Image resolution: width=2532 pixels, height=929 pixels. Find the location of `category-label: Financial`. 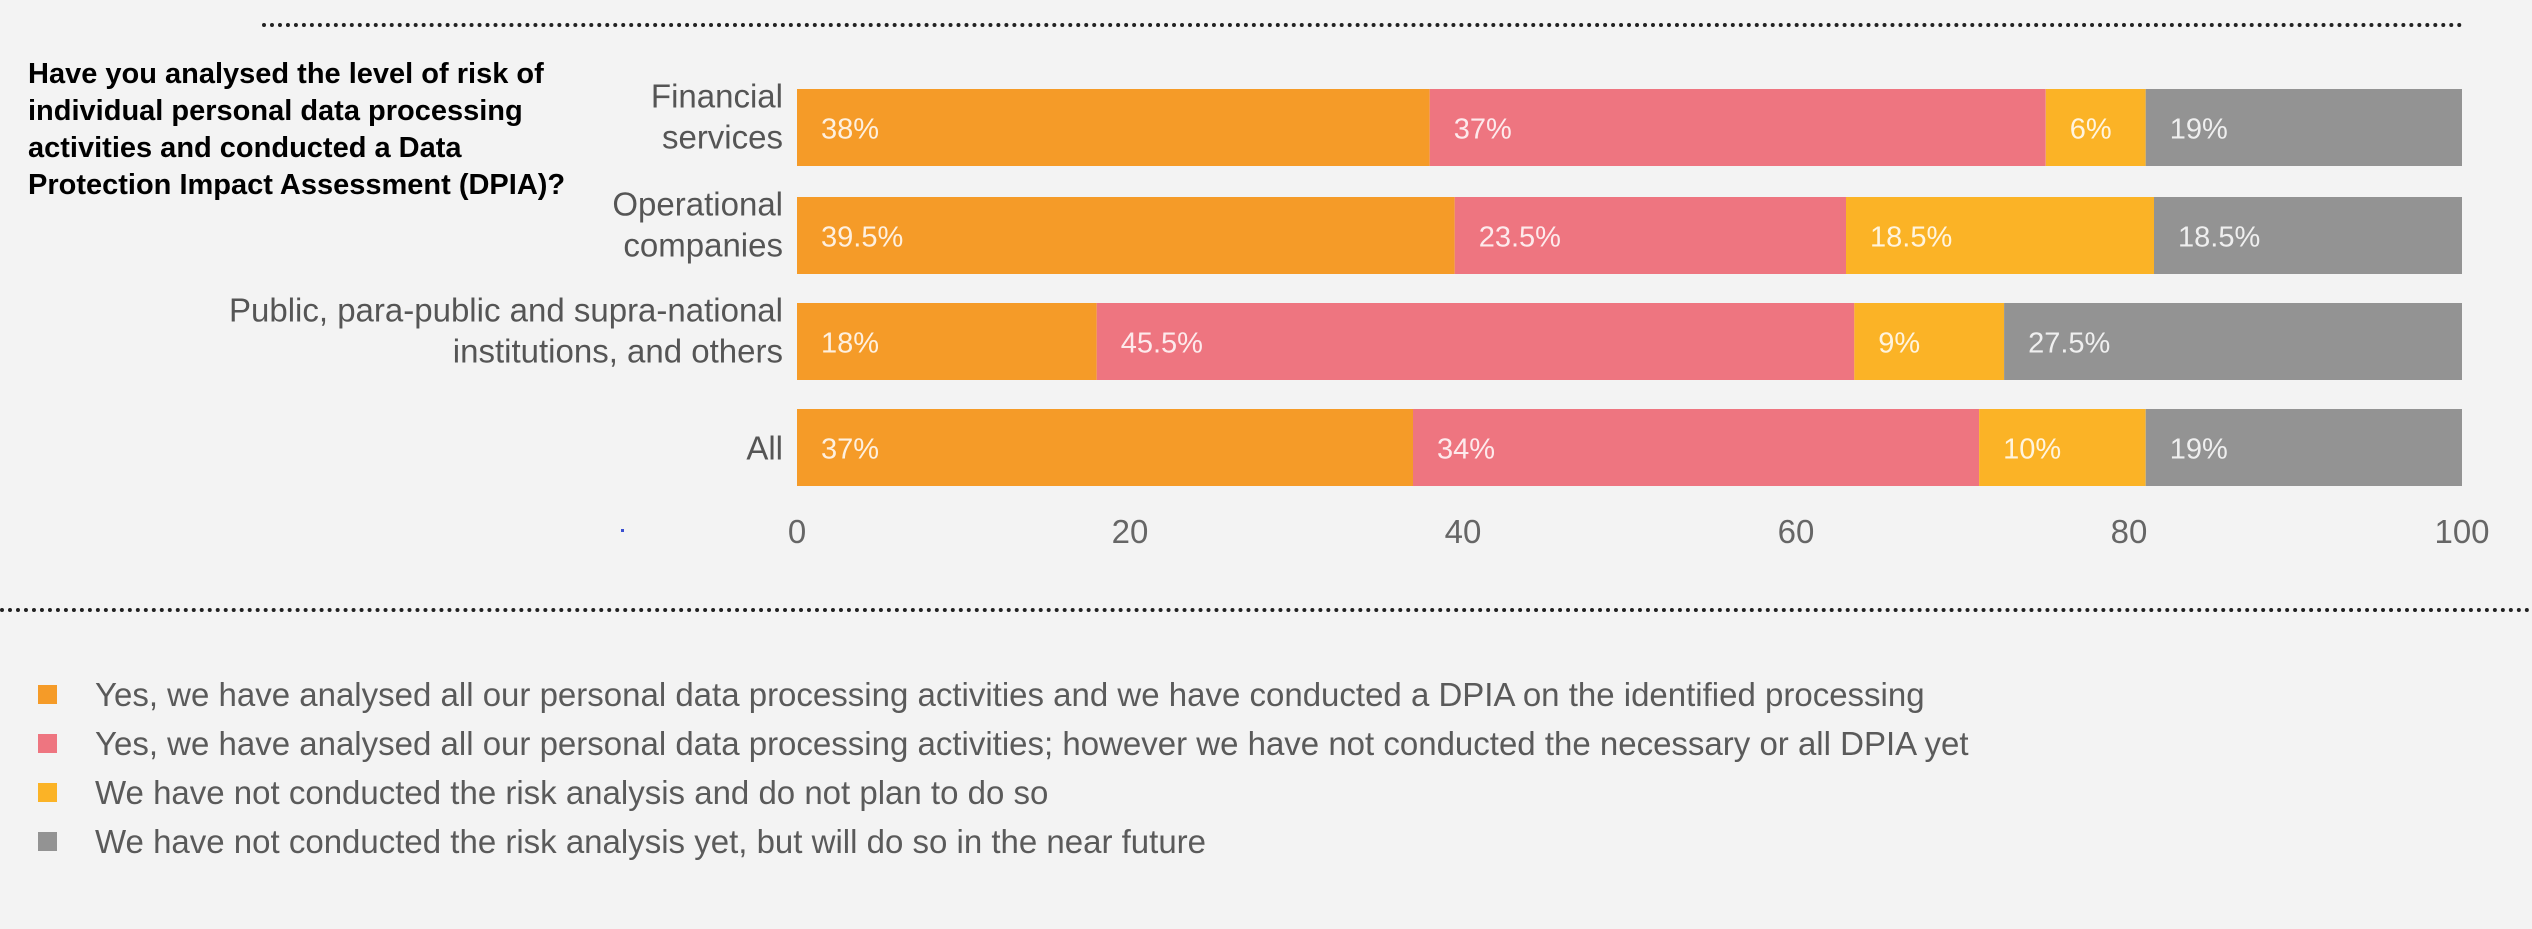

category-label: Financial is located at coordinates (717, 96).